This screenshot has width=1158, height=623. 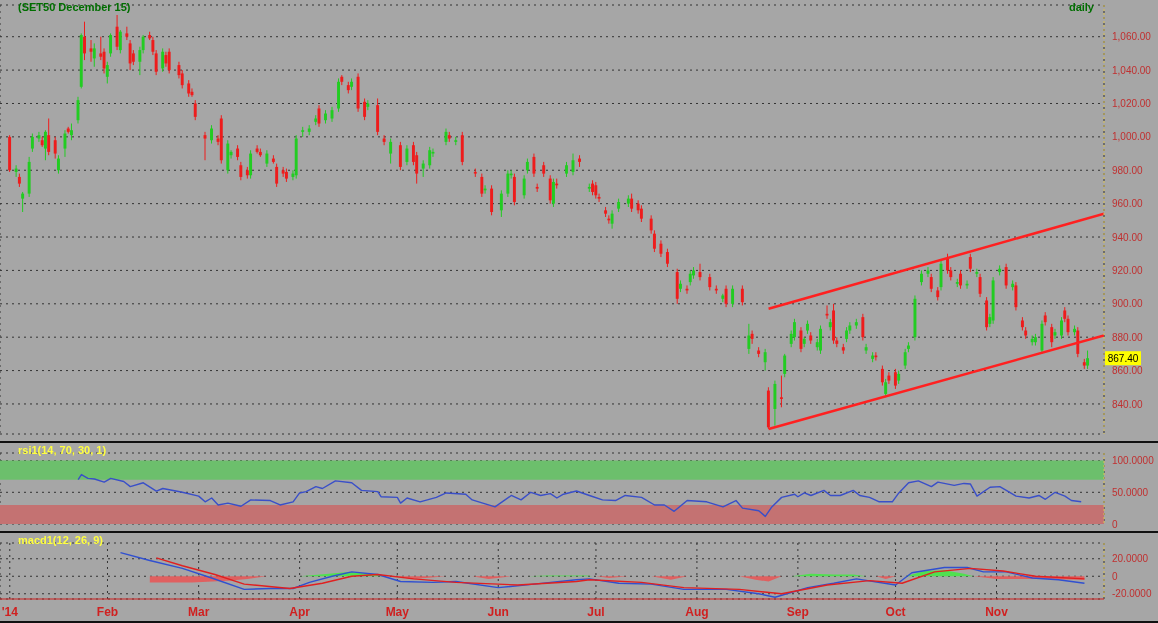 I want to click on annotation: daily, so click(x=1081, y=7).